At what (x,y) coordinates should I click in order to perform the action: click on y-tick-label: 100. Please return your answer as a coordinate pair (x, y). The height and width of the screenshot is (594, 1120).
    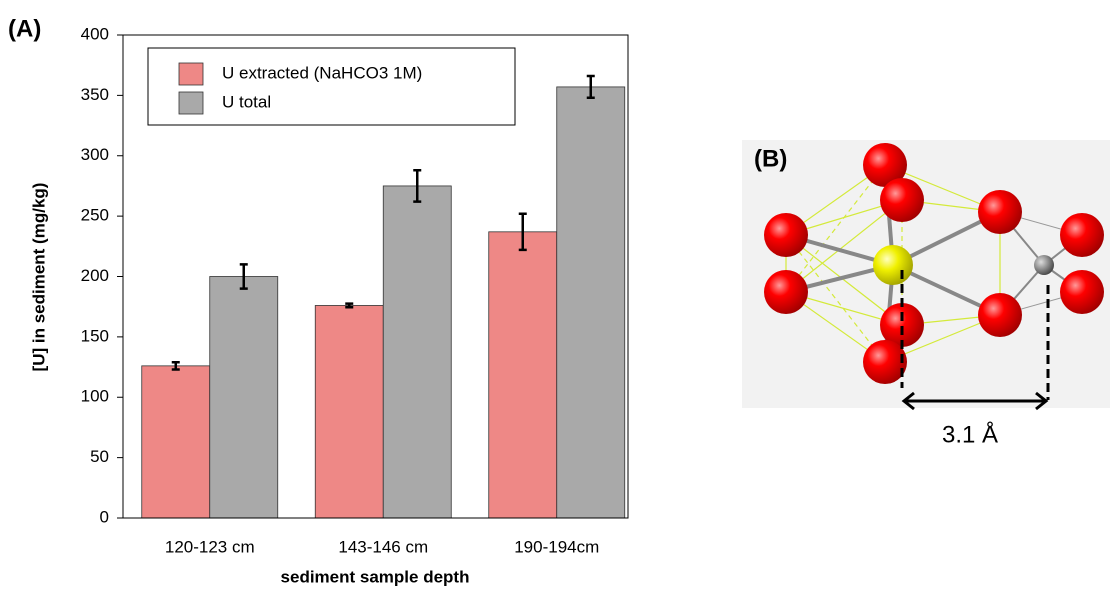
    Looking at the image, I should click on (95, 396).